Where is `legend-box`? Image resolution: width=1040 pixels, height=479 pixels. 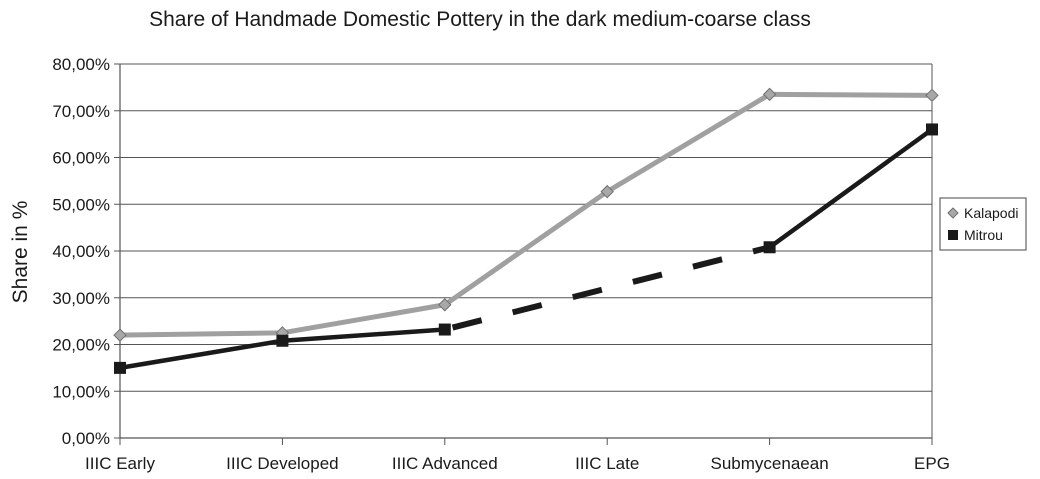
legend-box is located at coordinates (983, 224).